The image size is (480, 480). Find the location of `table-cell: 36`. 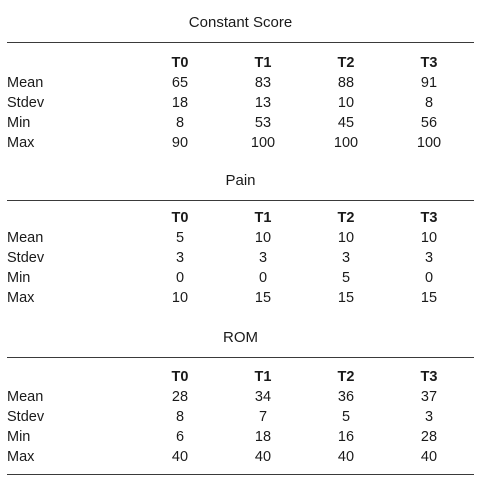

table-cell: 36 is located at coordinates (346, 397).